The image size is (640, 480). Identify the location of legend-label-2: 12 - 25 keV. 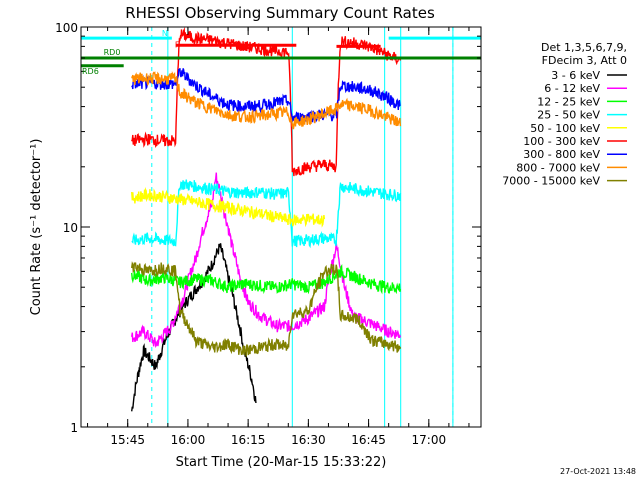
(568, 101).